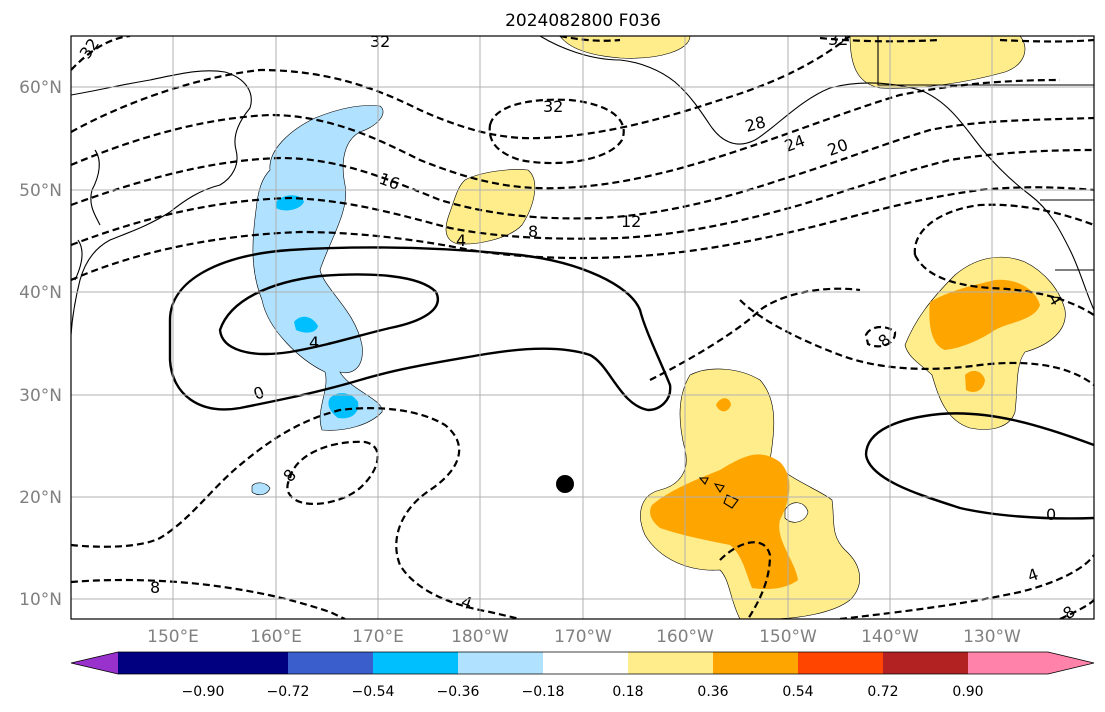 The image size is (1105, 712). Describe the element at coordinates (203, 692) in the screenshot. I see `colorbar-tick-label: −0.90` at that location.